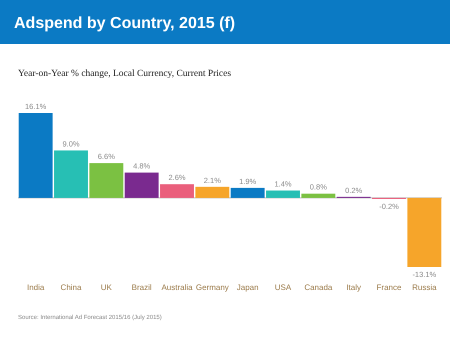  What do you see at coordinates (318, 287) in the screenshot?
I see `x-tick-label: Canada` at bounding box center [318, 287].